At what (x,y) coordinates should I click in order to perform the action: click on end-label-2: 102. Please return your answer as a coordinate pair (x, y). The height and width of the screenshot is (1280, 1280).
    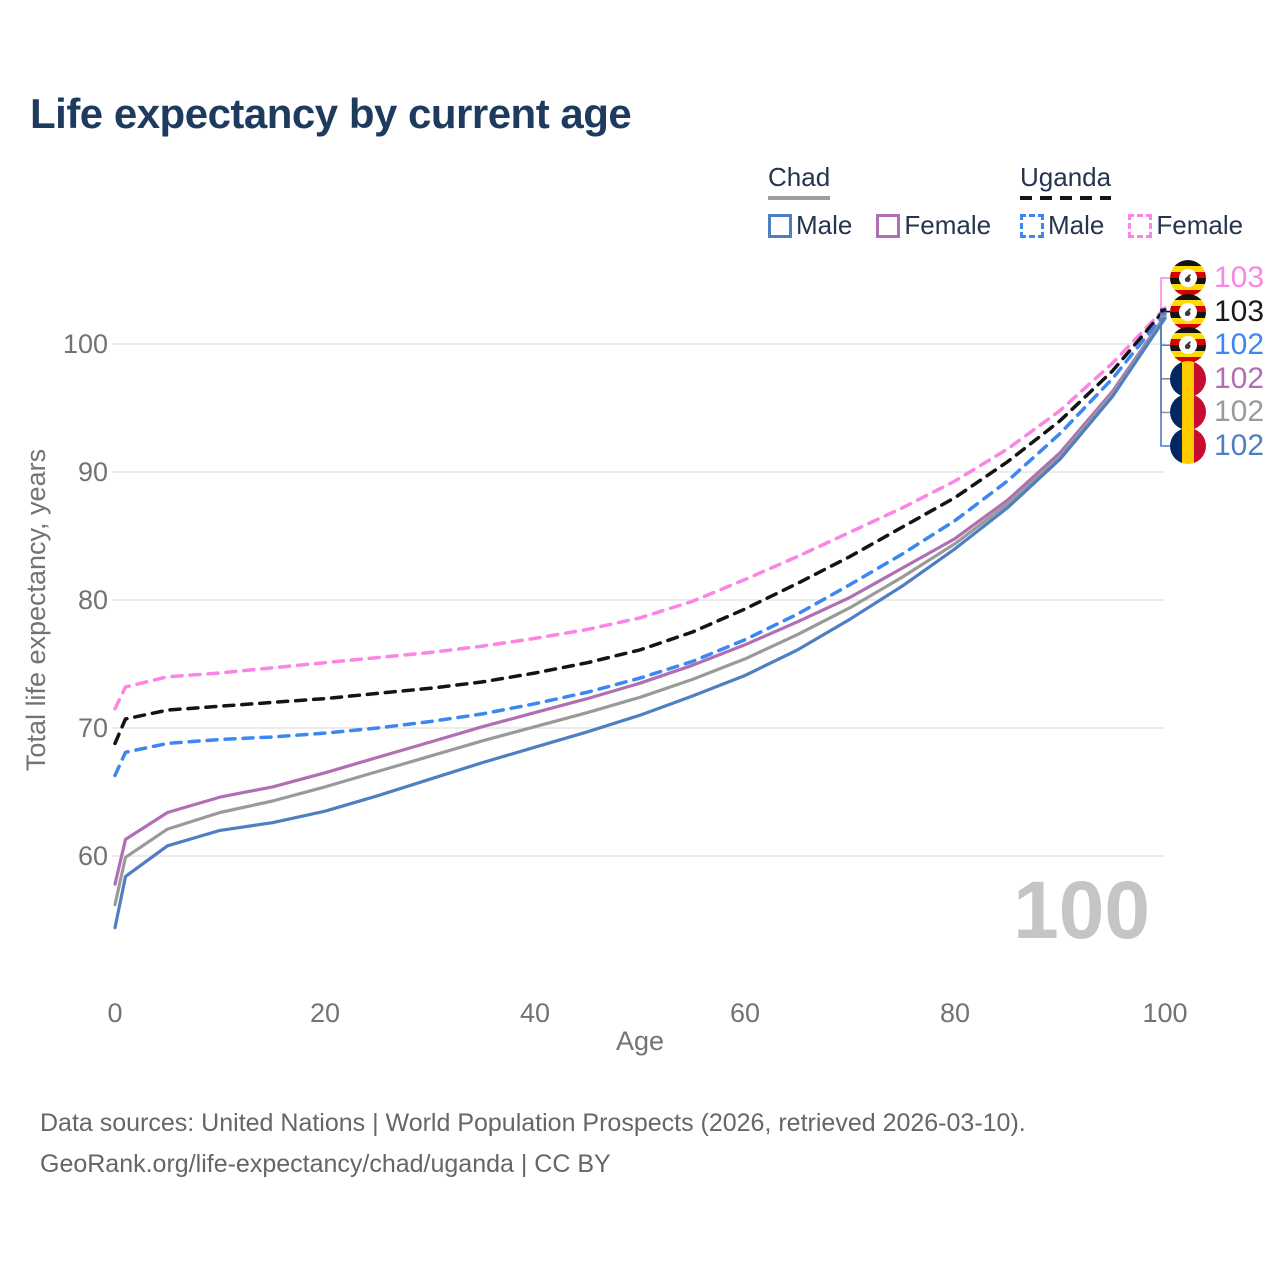
    Looking at the image, I should click on (1217, 345).